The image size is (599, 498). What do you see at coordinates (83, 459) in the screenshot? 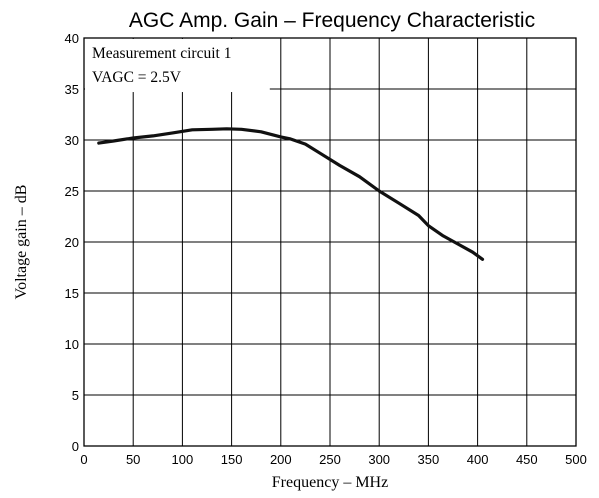
I see `x-tick-label: 0` at bounding box center [83, 459].